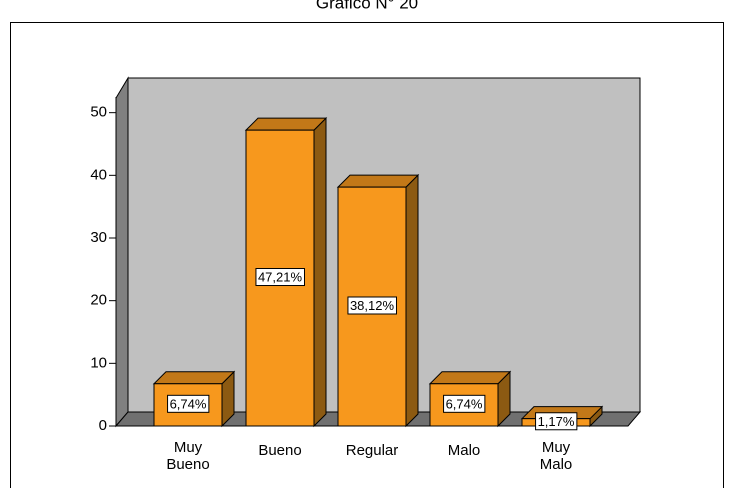 The image size is (734, 488). I want to click on value-label: 47,21%, so click(280, 277).